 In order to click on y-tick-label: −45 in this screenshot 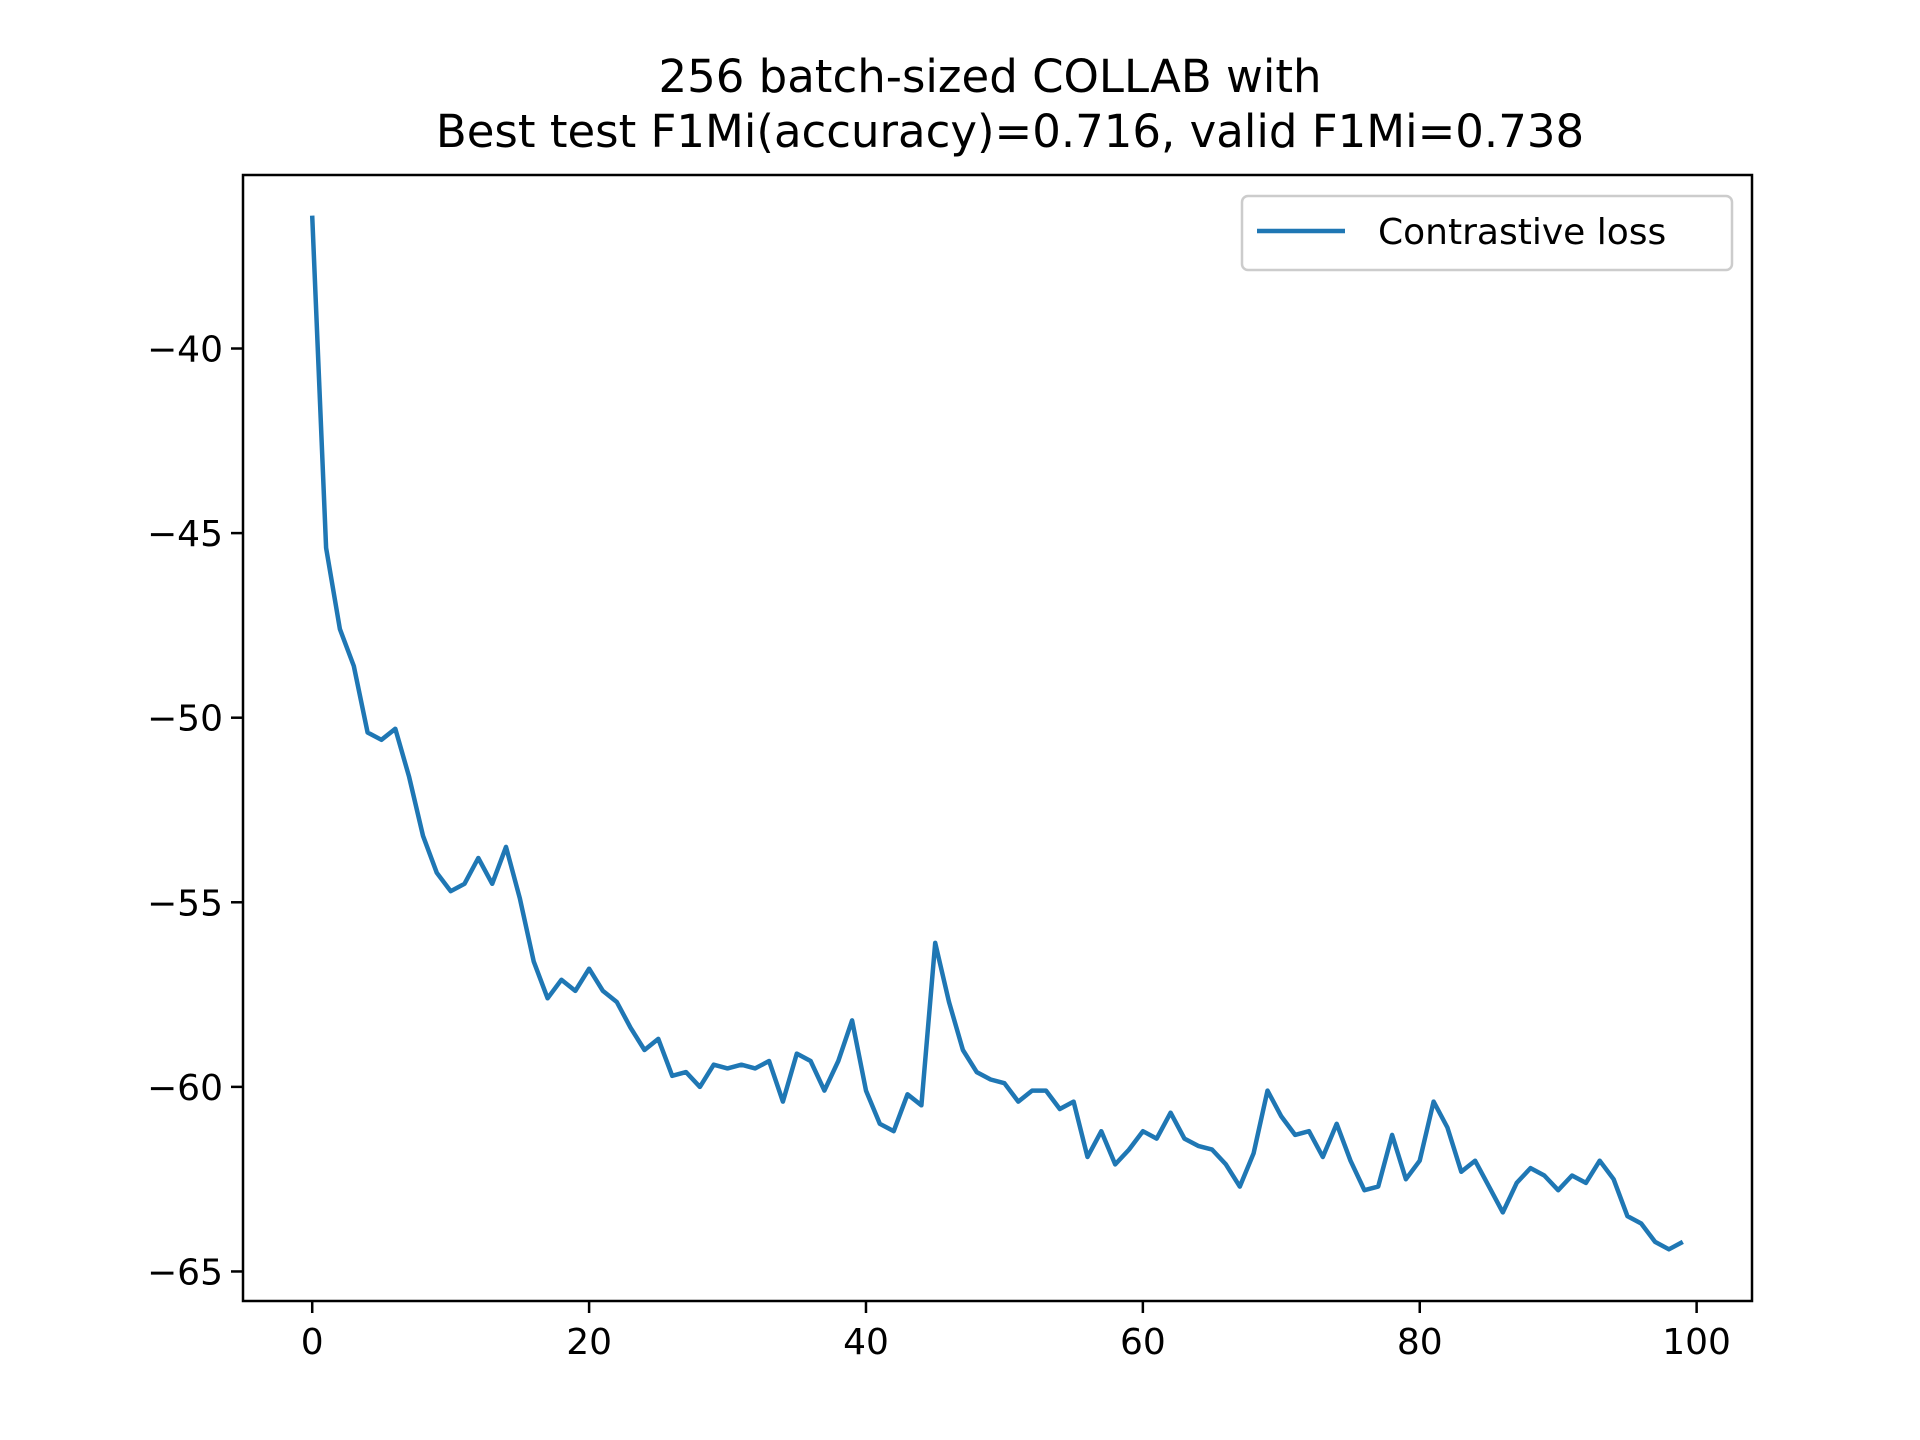, I will do `click(185, 534)`.